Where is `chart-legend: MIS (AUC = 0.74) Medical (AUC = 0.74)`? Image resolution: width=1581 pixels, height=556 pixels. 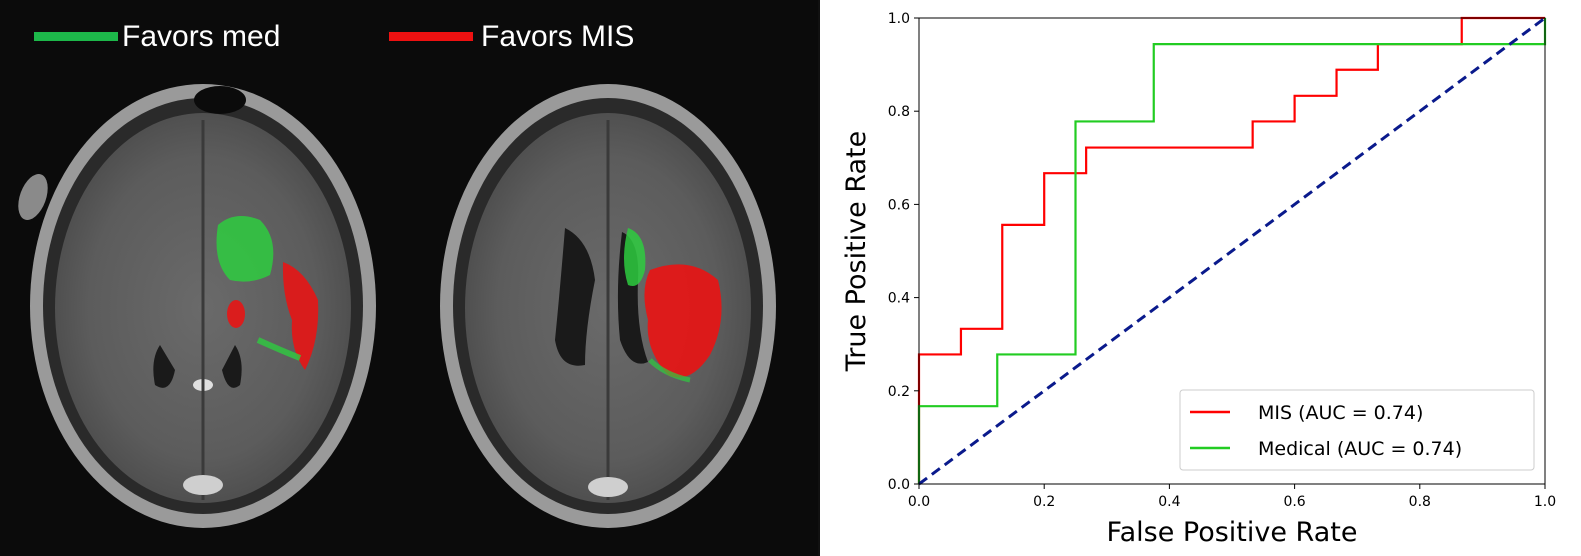 chart-legend: MIS (AUC = 0.74) Medical (AUC = 0.74) is located at coordinates (1357, 430).